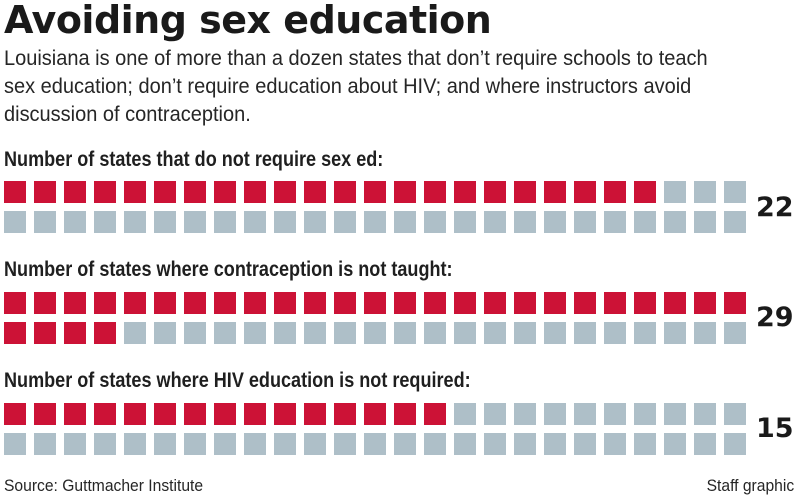 This screenshot has height=500, width=800. What do you see at coordinates (775, 428) in the screenshot?
I see `value-hiv: 15` at bounding box center [775, 428].